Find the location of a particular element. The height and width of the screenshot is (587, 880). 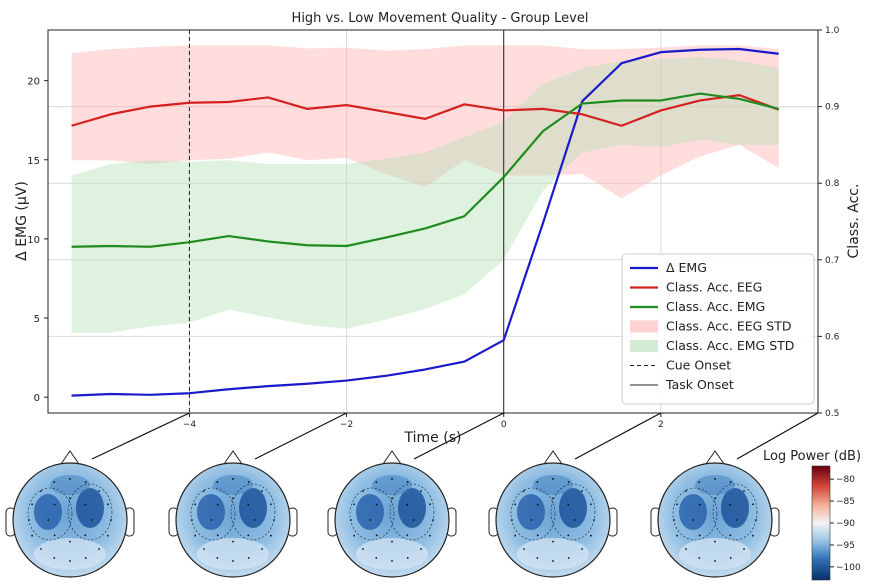

y-axis-right-label: Class. Acc. is located at coordinates (854, 221).